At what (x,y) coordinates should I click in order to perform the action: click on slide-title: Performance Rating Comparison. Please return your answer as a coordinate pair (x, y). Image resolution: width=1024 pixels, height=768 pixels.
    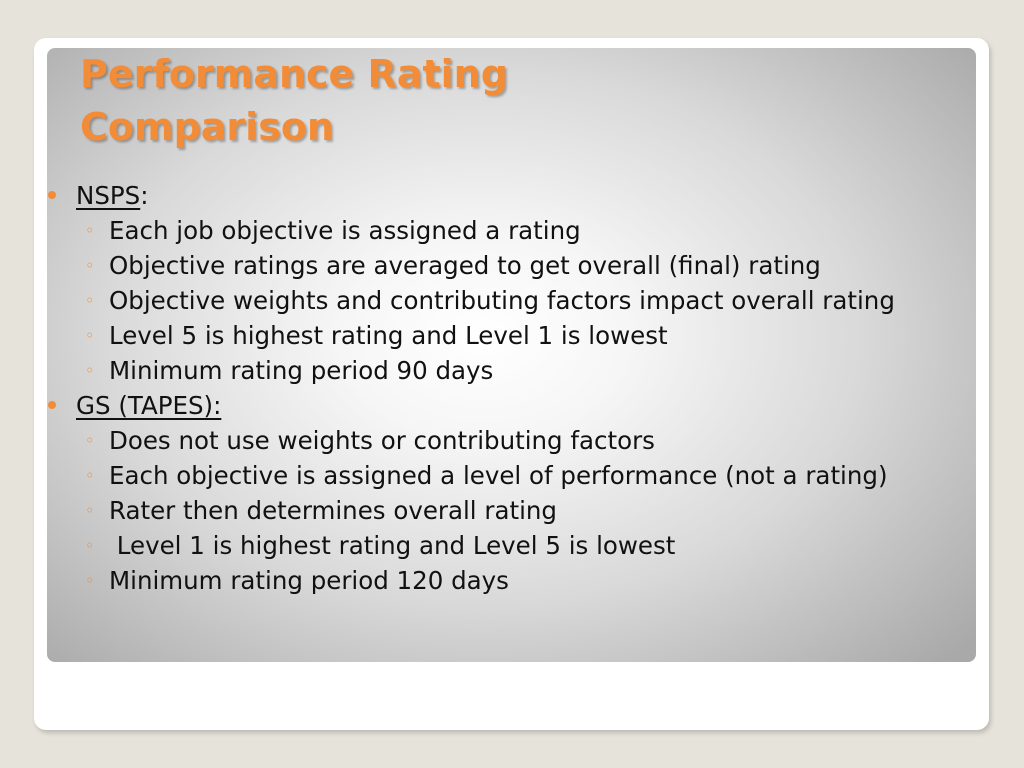
    Looking at the image, I should click on (294, 101).